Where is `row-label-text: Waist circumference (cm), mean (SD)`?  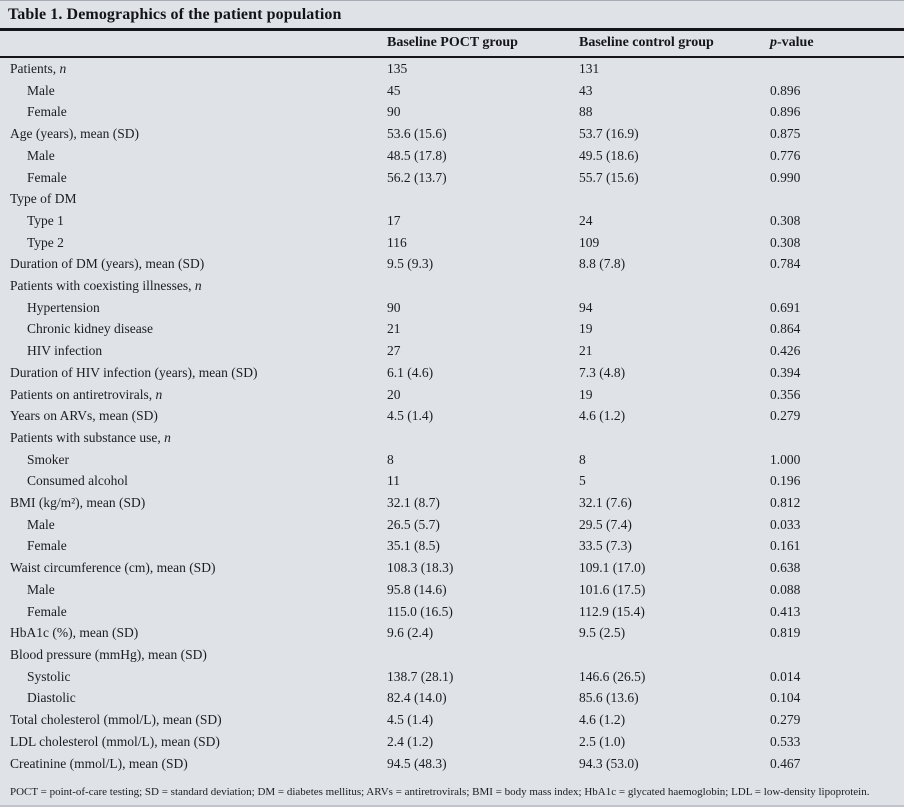 row-label-text: Waist circumference (cm), mean (SD) is located at coordinates (113, 568).